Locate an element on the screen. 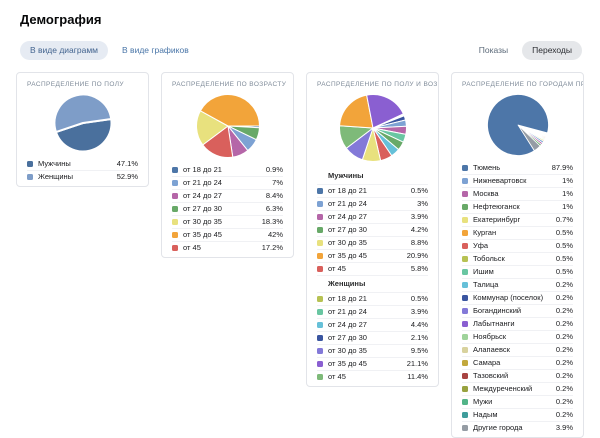  legend-row: Нижневартовск 1% is located at coordinates (517, 180).